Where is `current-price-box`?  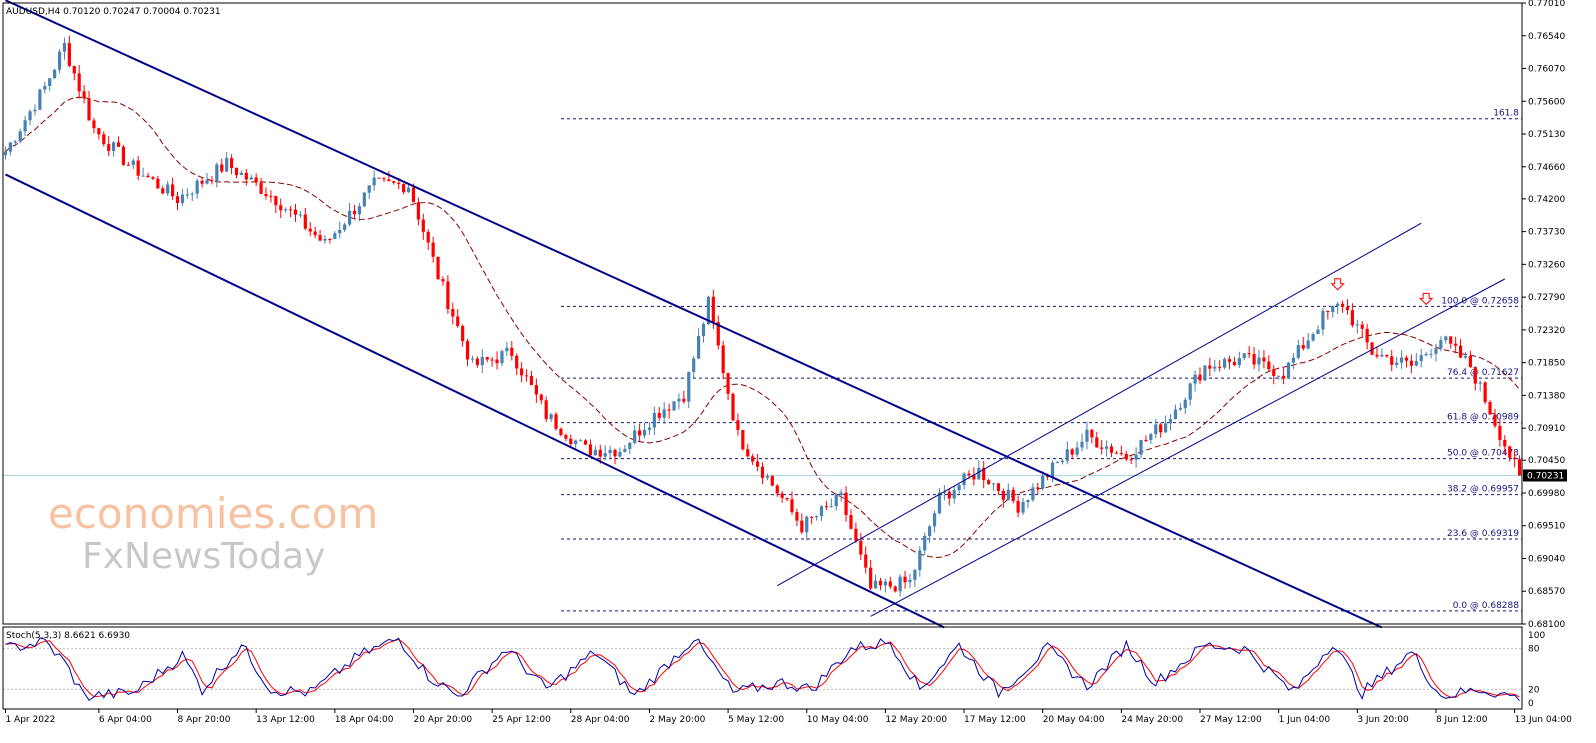 current-price-box is located at coordinates (1545, 475).